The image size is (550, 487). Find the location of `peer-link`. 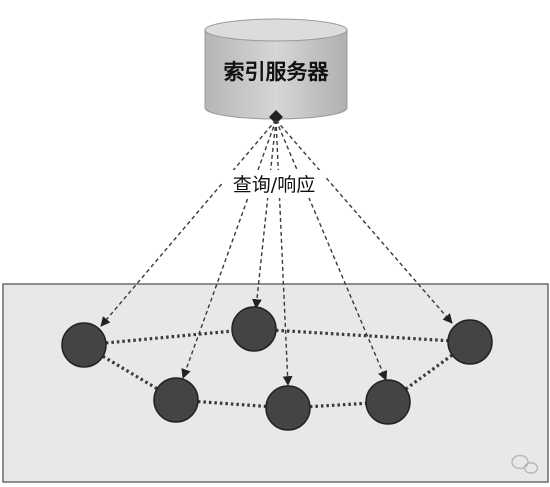

peer-link is located at coordinates (169, 337).